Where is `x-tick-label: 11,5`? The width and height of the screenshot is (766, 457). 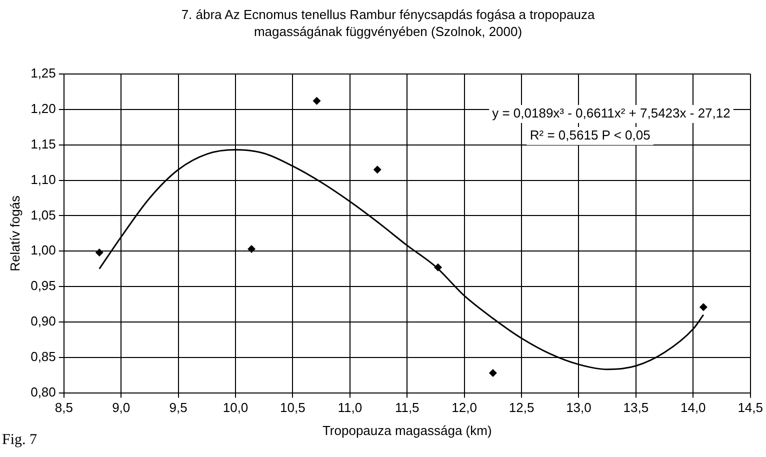
x-tick-label: 11,5 is located at coordinates (407, 408).